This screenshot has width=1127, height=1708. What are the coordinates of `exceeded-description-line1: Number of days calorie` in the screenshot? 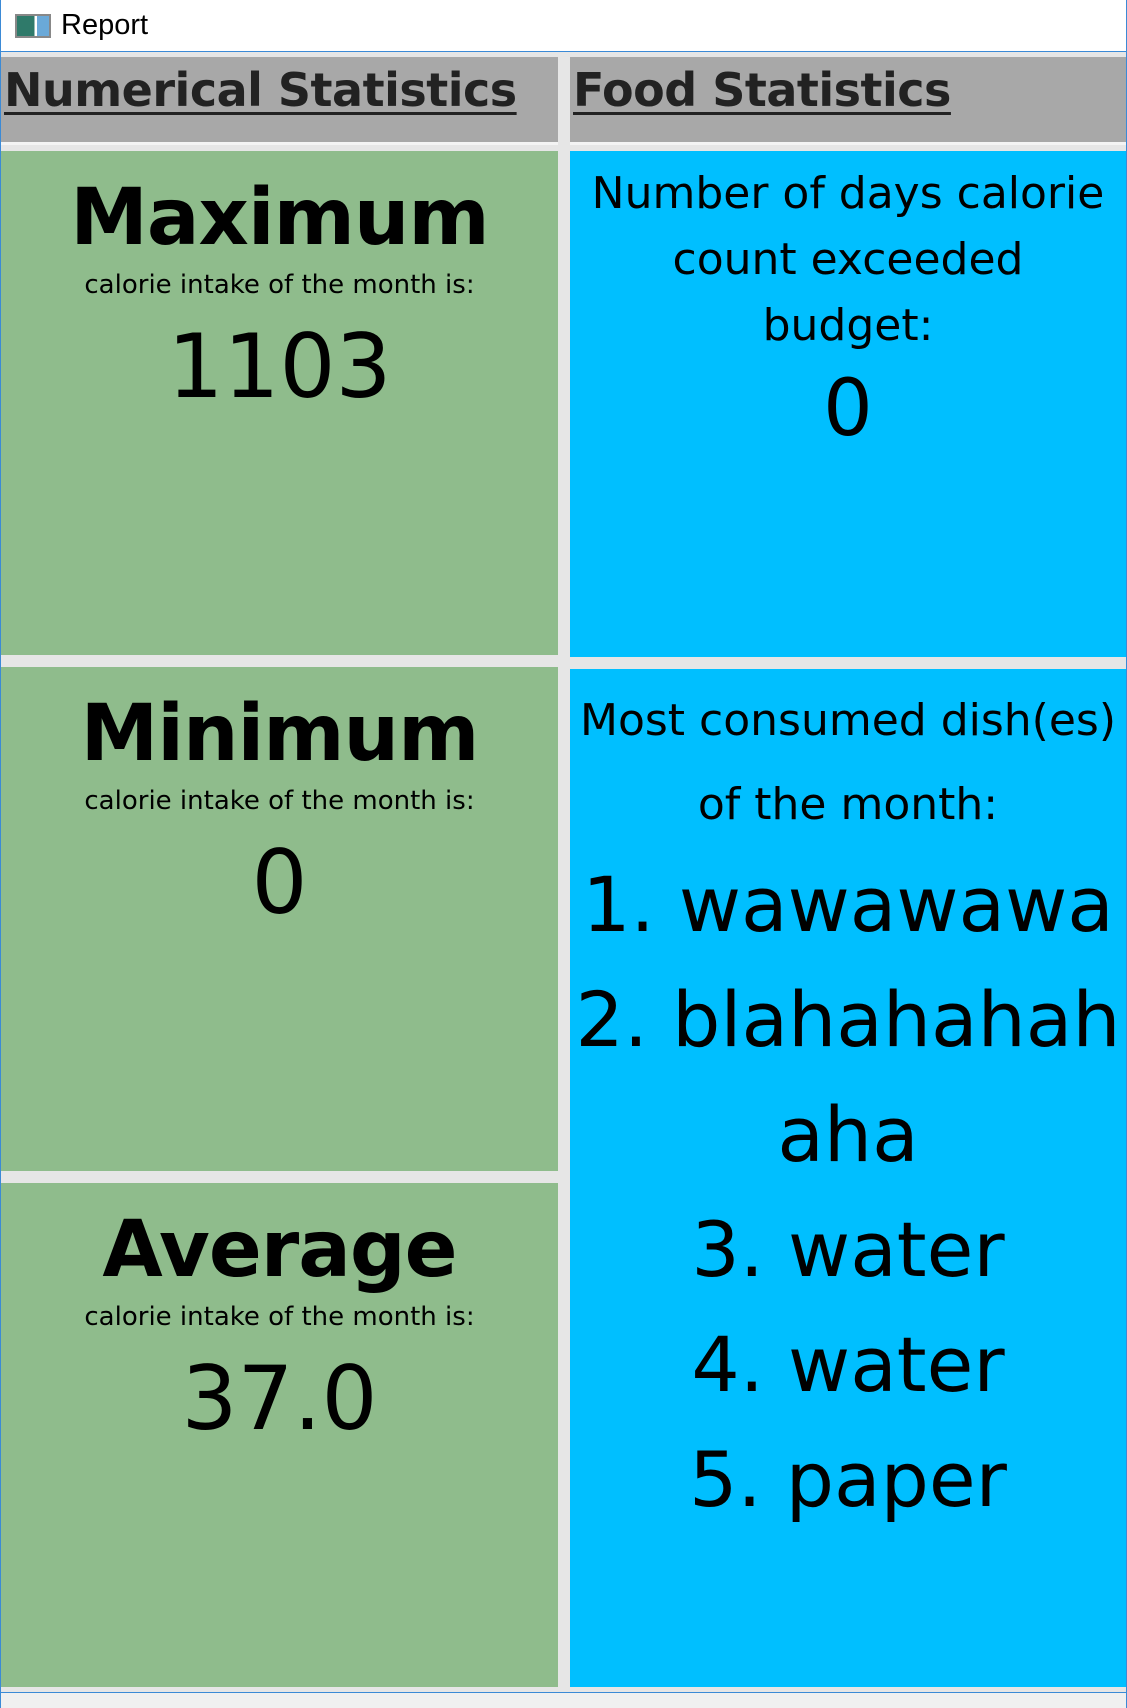 It's located at (848, 193).